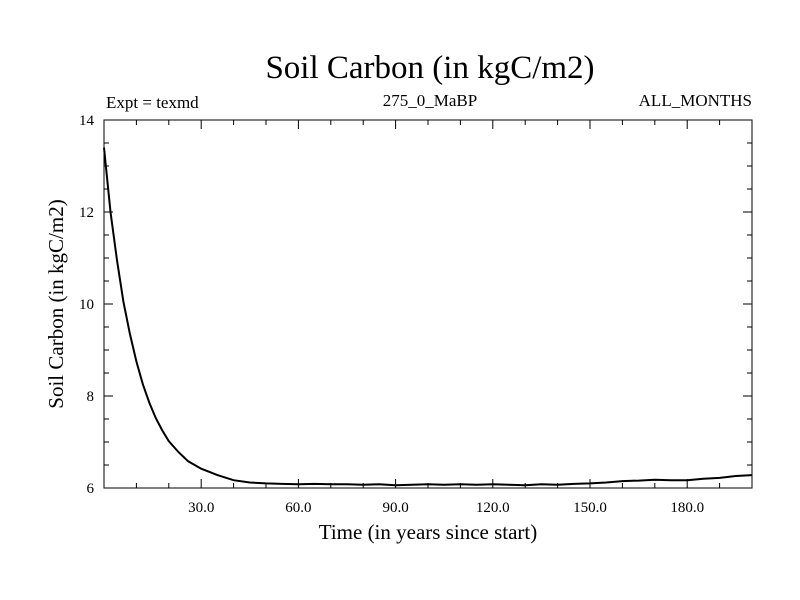 The width and height of the screenshot is (800, 600). I want to click on x-tick-label: 180.0, so click(687, 508).